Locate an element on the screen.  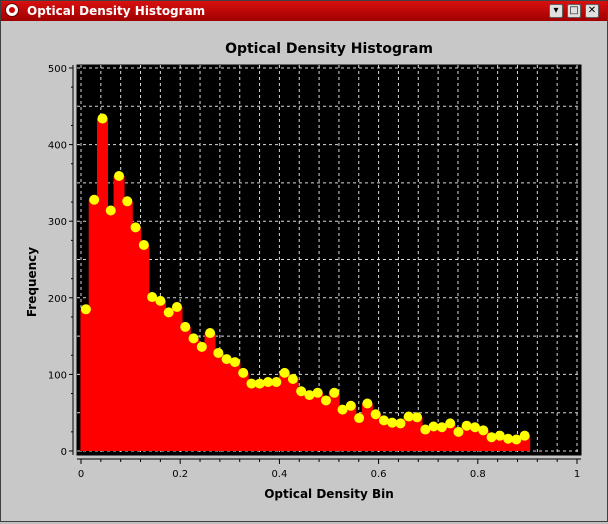
y-tick-label: 300 is located at coordinates (57, 222).